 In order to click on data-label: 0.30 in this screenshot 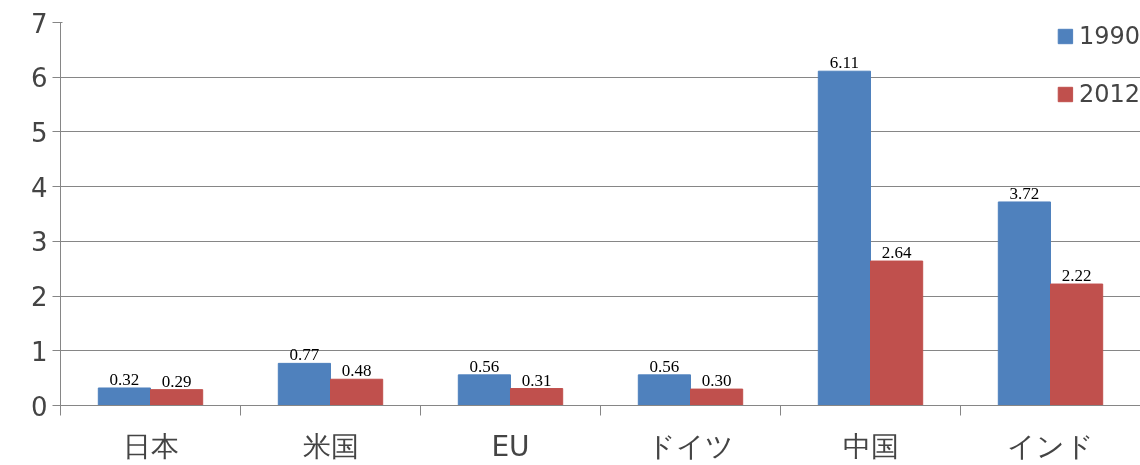, I will do `click(716, 381)`.